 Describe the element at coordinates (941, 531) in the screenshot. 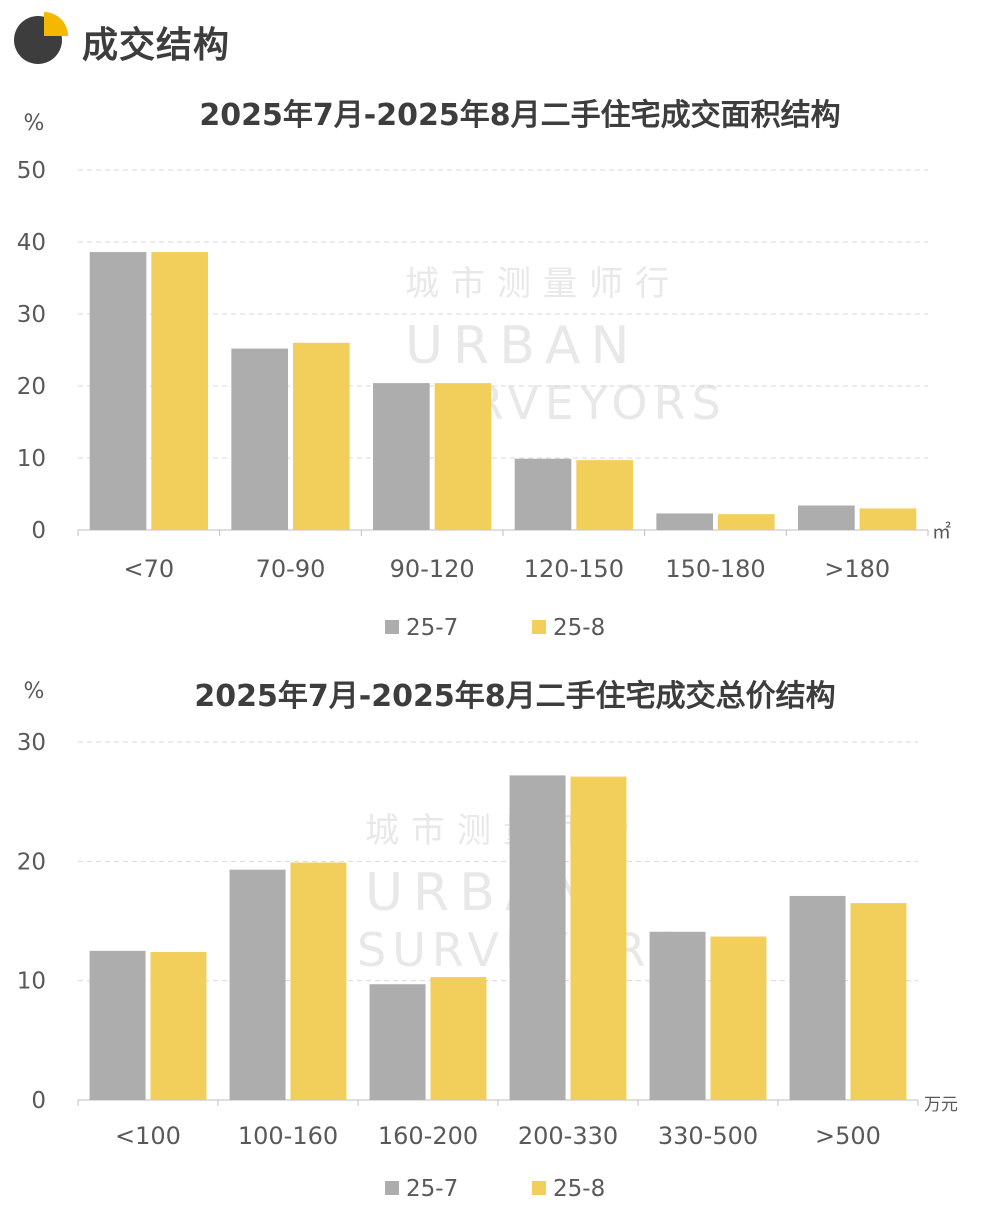

I see `x-axis-unit: ㎡` at that location.